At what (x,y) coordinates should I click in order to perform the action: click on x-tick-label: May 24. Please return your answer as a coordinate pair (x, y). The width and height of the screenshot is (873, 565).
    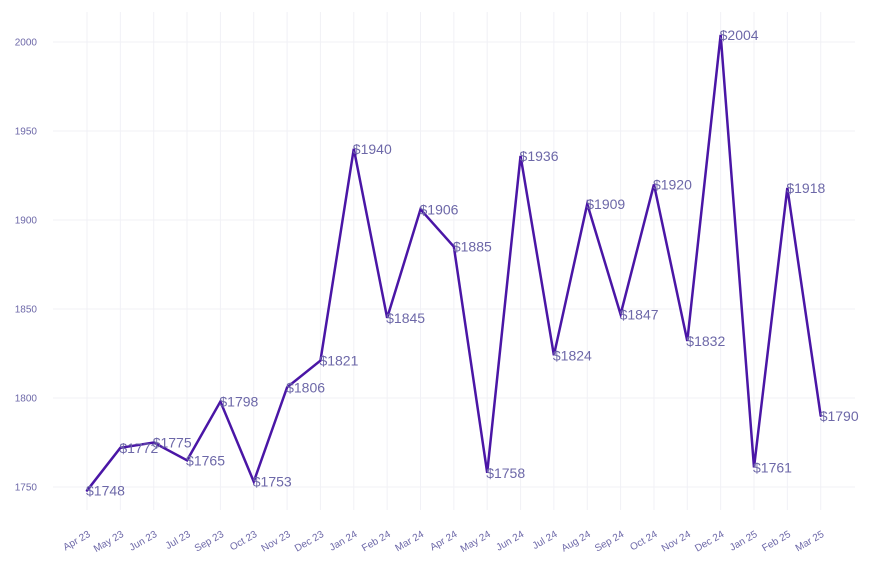
    Looking at the image, I should click on (476, 542).